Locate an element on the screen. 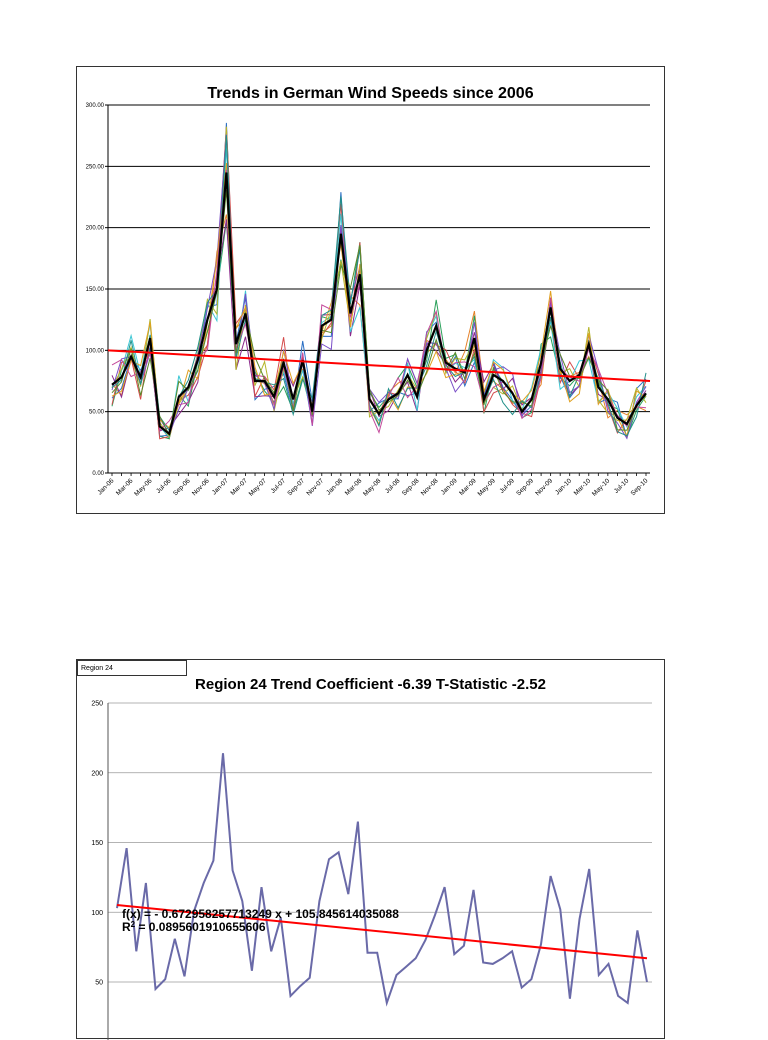  x-tick-label: Nov-09 is located at coordinates (544, 487).